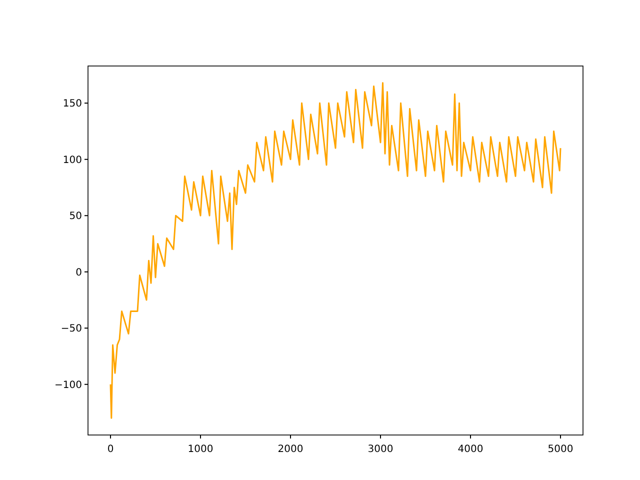 This screenshot has width=640, height=480. I want to click on y-tick-label: 50, so click(75, 216).